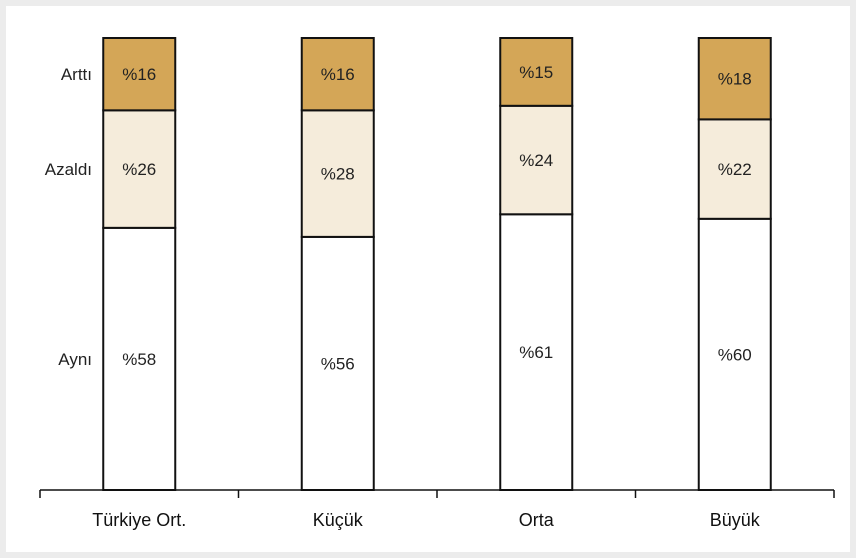  Describe the element at coordinates (536, 352) in the screenshot. I see `data-label: %61` at that location.